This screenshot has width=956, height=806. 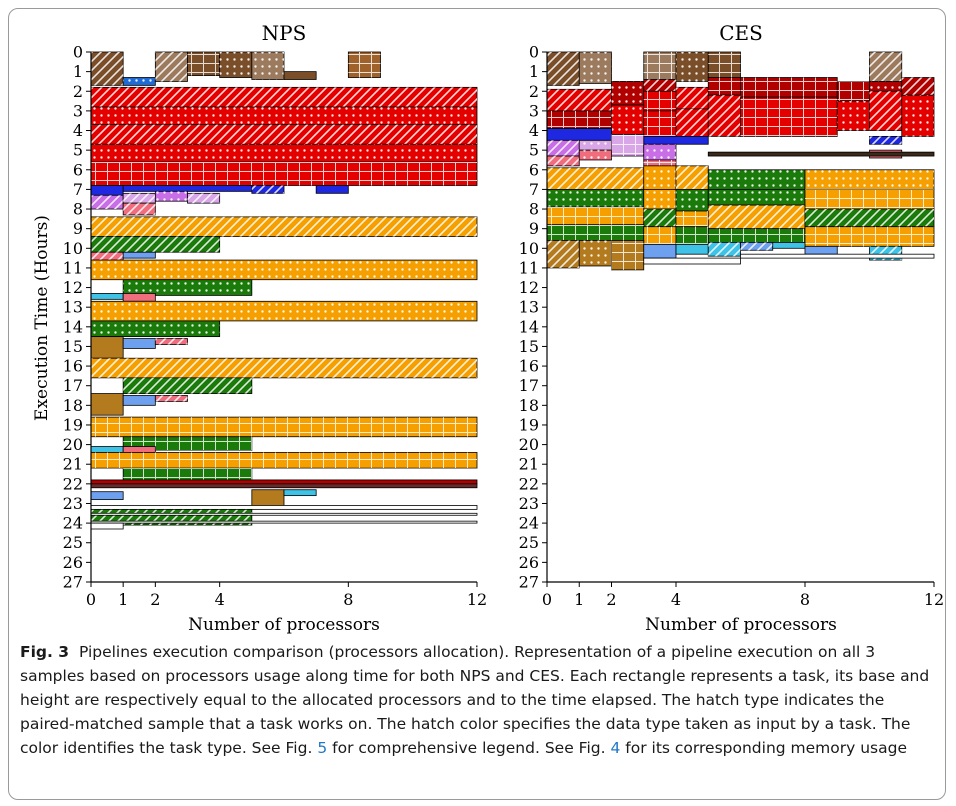 I want to click on x-tick-label: 1, so click(x=579, y=599).